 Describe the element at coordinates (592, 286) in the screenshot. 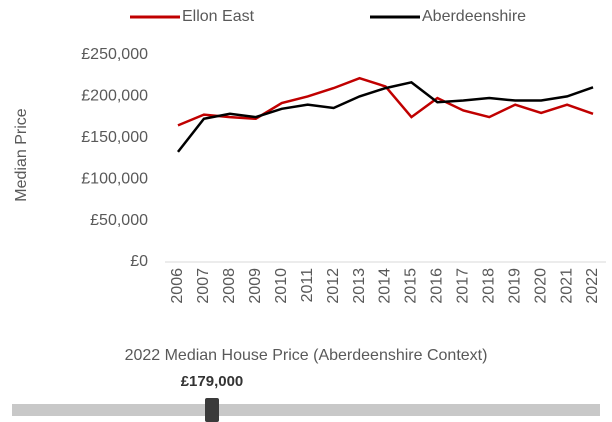

I see `x-tick-label: 2022` at that location.